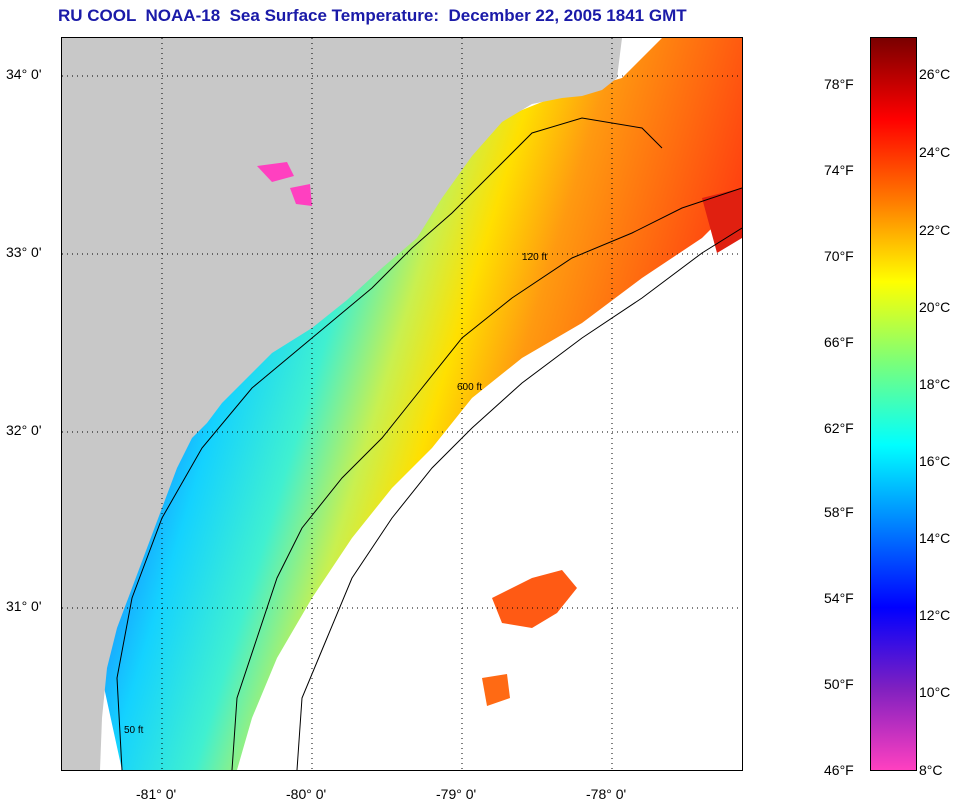 Image resolution: width=960 pixels, height=802 pixels. What do you see at coordinates (839, 256) in the screenshot?
I see `colorbar-f-70: 70°F` at bounding box center [839, 256].